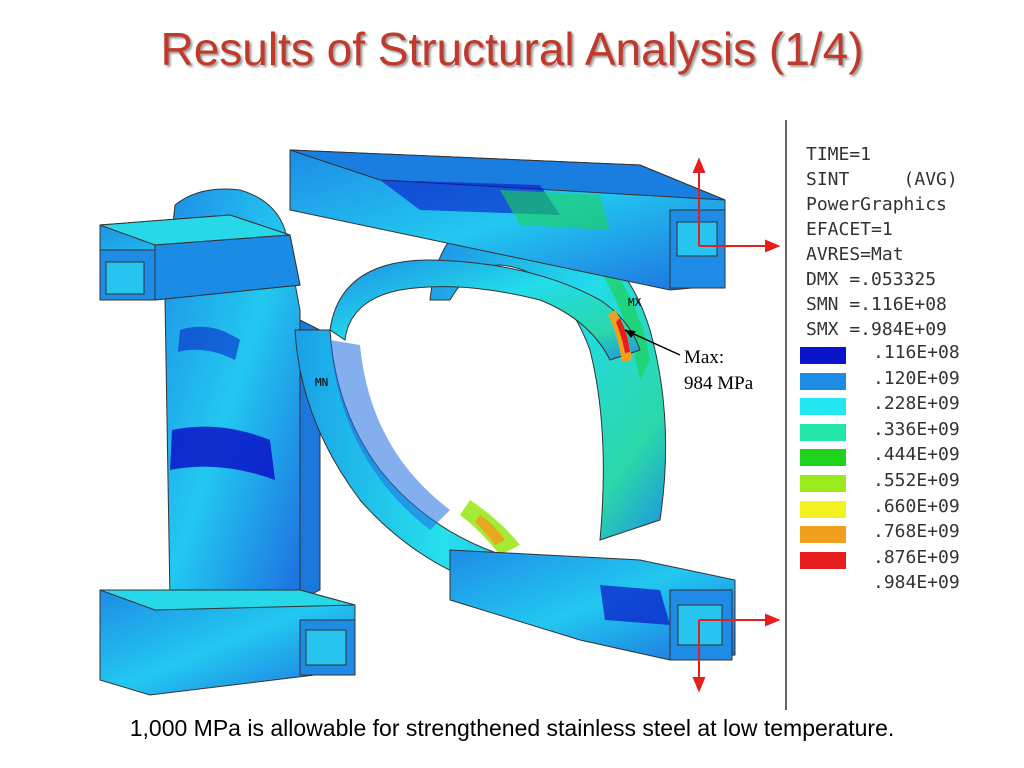 The image size is (1024, 768). What do you see at coordinates (704, 357) in the screenshot?
I see `callout-line-1: Max:` at bounding box center [704, 357].